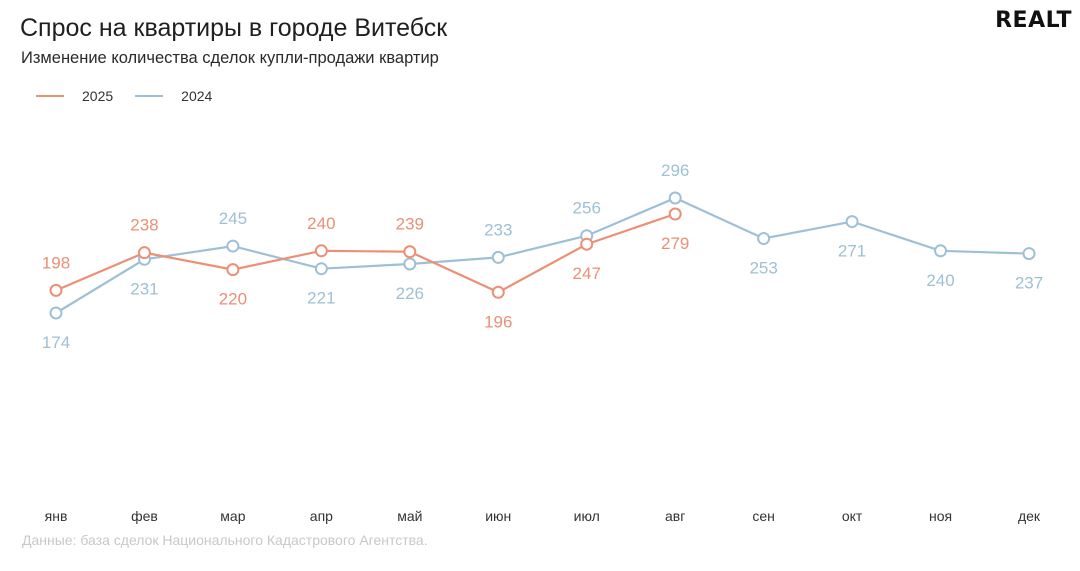 Image resolution: width=1080 pixels, height=571 pixels. Describe the element at coordinates (940, 516) in the screenshot. I see `x-tick-label: ноя` at that location.